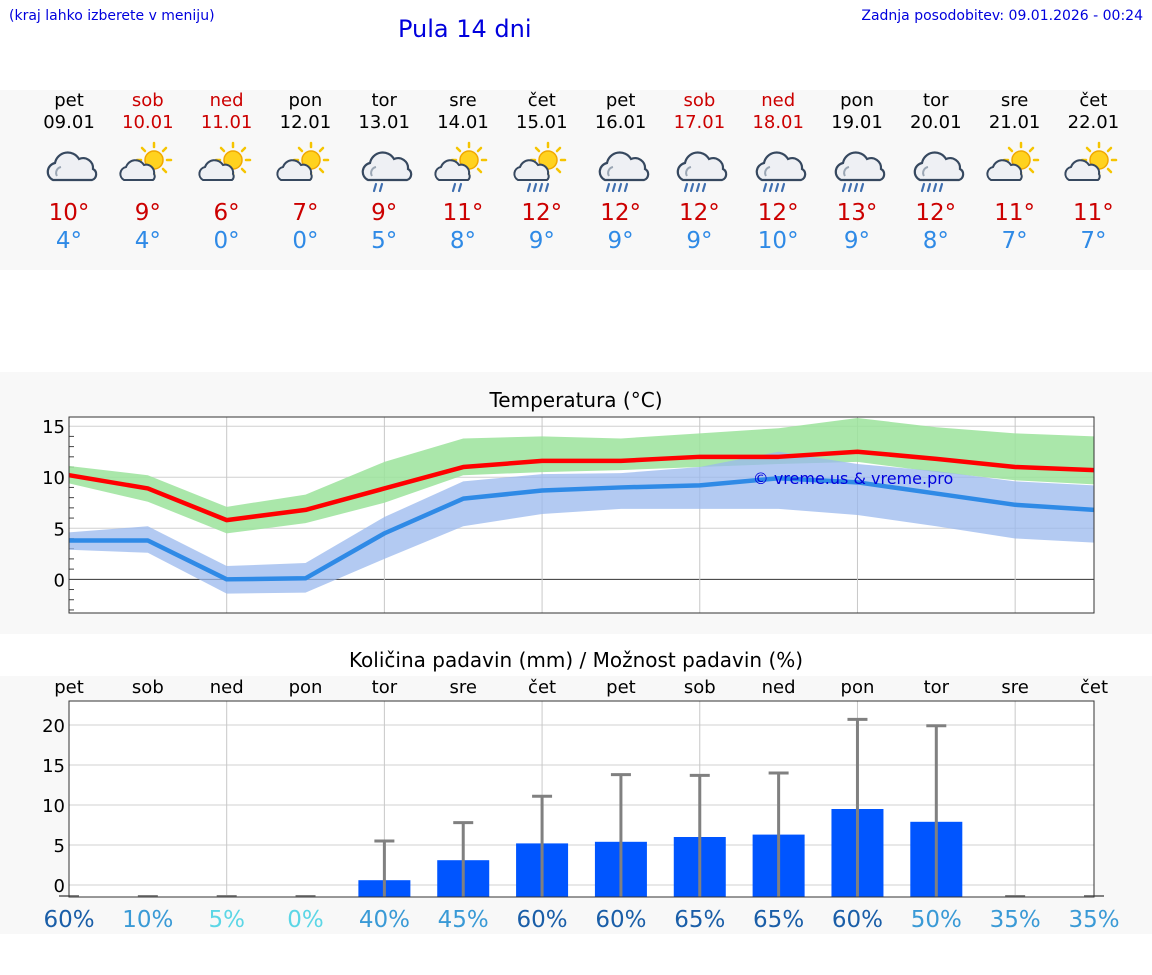  What do you see at coordinates (853, 478) in the screenshot?
I see `watermark: © vreme.us & vreme.pro` at bounding box center [853, 478].